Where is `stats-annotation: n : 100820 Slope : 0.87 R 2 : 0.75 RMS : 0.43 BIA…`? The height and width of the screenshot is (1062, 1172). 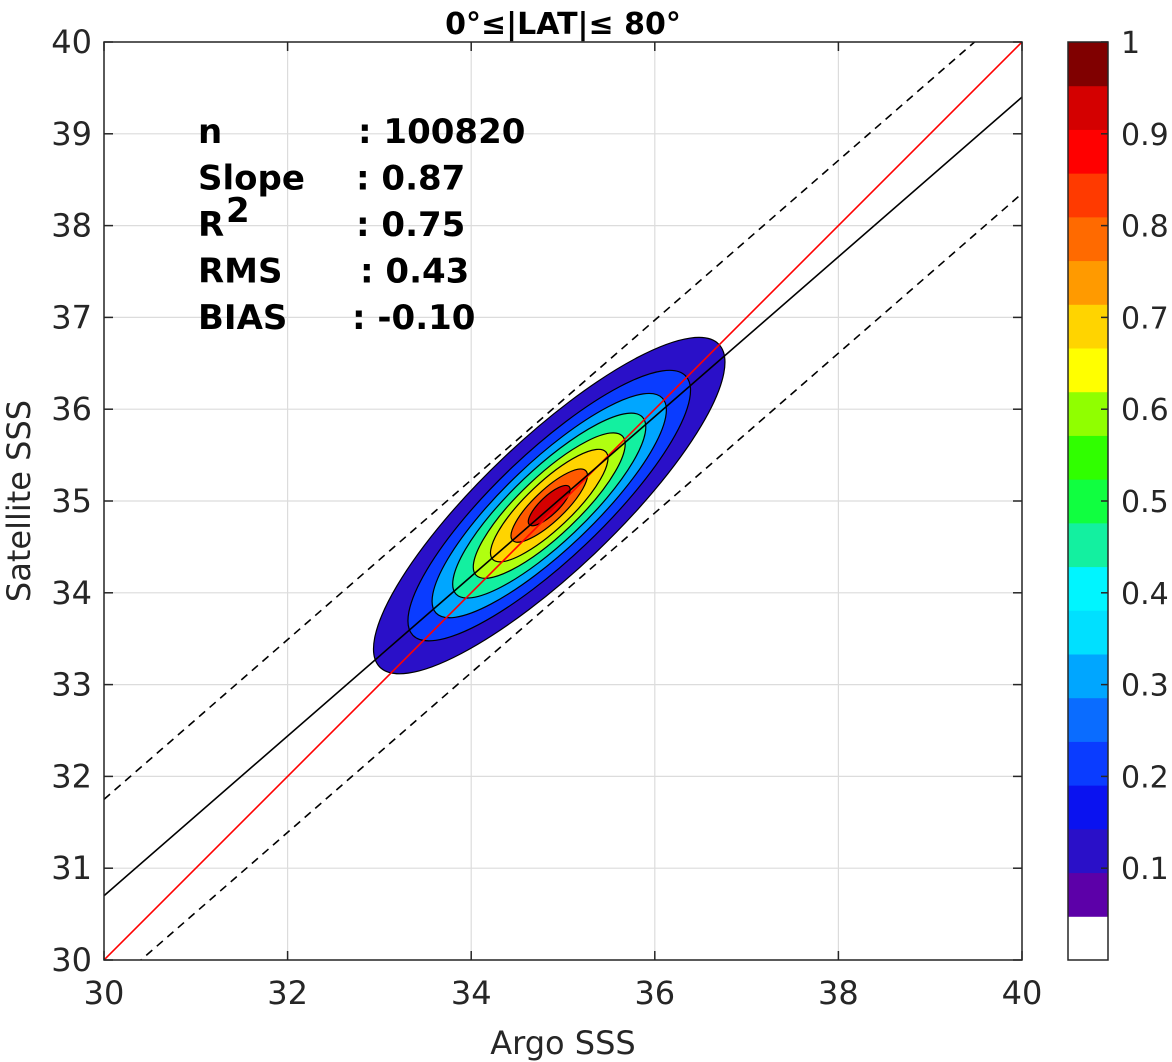 stats-annotation: n : 100820 Slope : 0.87 R 2 : 0.75 RMS : 0.43 BIA… is located at coordinates (361, 225).